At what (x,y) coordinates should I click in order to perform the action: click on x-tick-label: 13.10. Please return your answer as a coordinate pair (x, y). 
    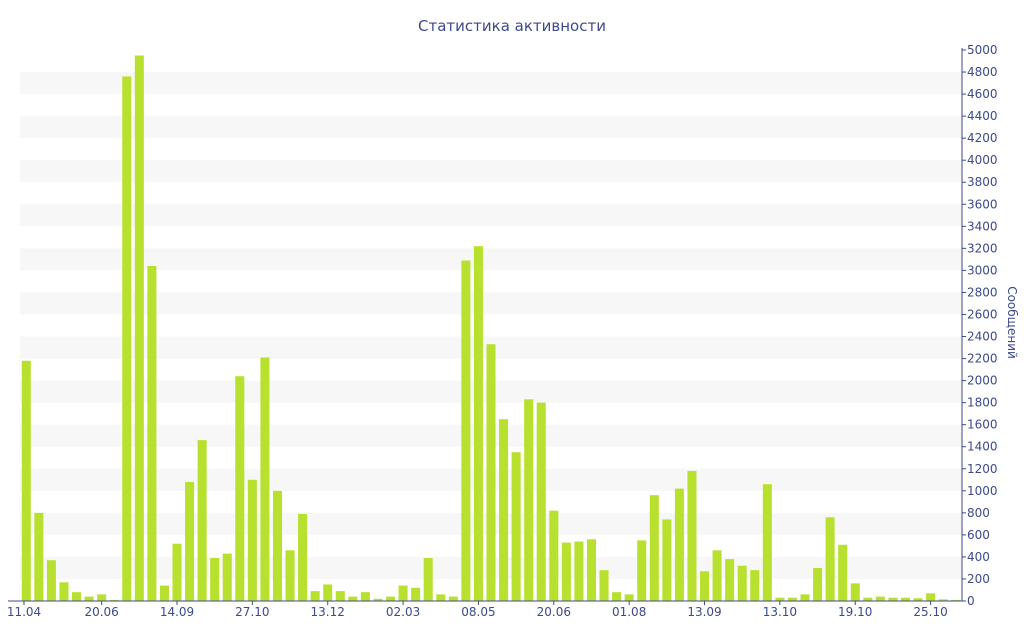
    Looking at the image, I should click on (780, 612).